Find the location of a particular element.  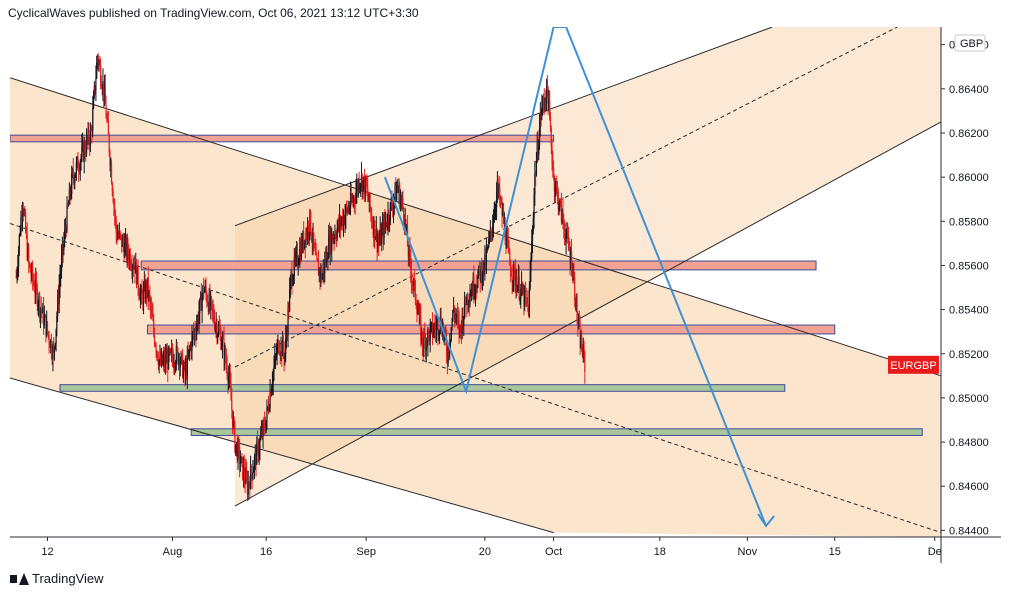

currency-badge is located at coordinates (970, 43).